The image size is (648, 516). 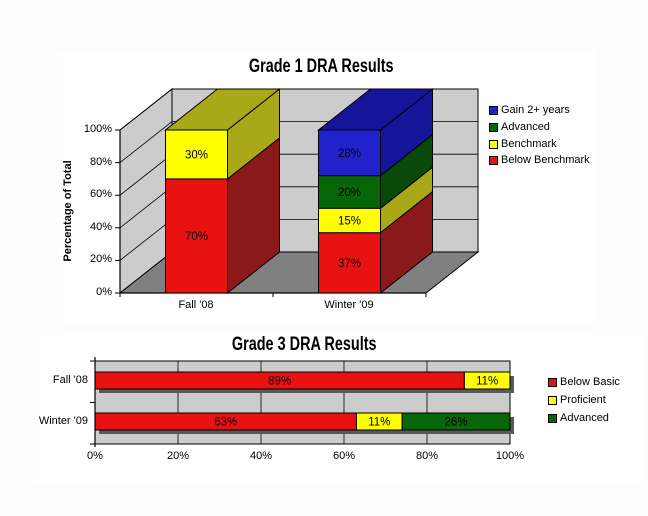 I want to click on data-label: 37%, so click(x=349, y=264).